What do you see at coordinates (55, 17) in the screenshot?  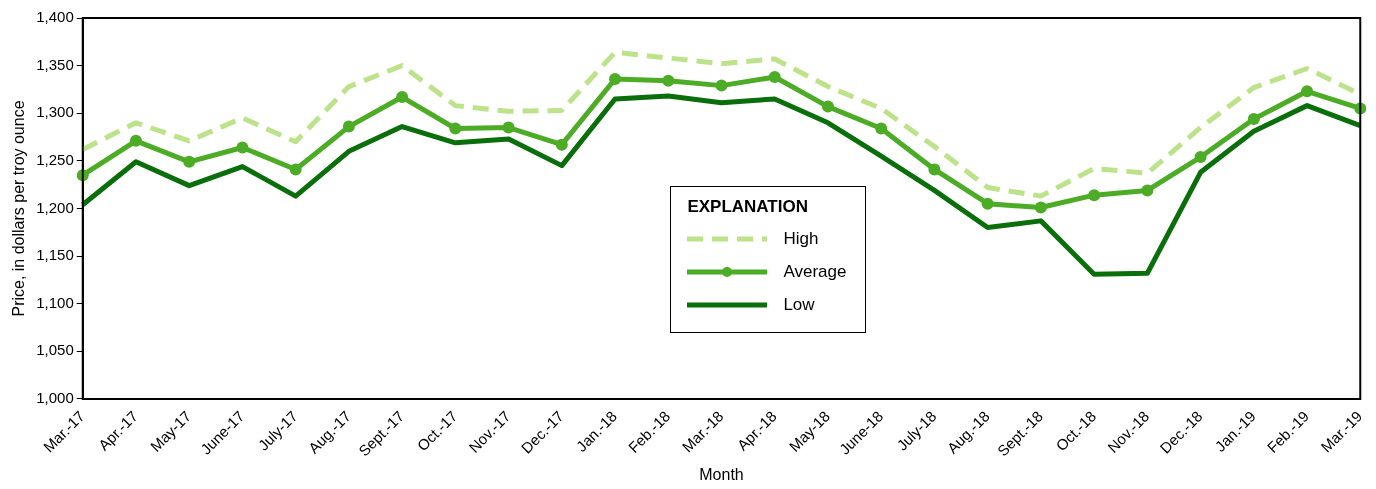 I see `y-tick-label: 1,400` at bounding box center [55, 17].